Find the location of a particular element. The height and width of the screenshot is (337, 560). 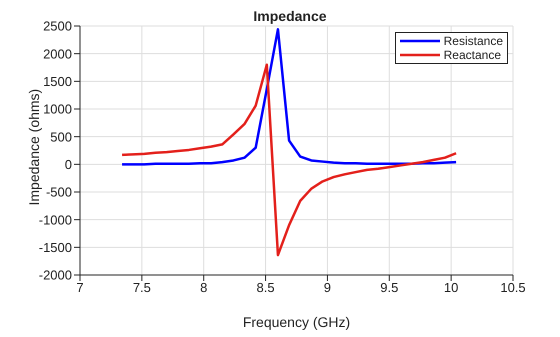

x-tick-label: 9.5 is located at coordinates (389, 288).